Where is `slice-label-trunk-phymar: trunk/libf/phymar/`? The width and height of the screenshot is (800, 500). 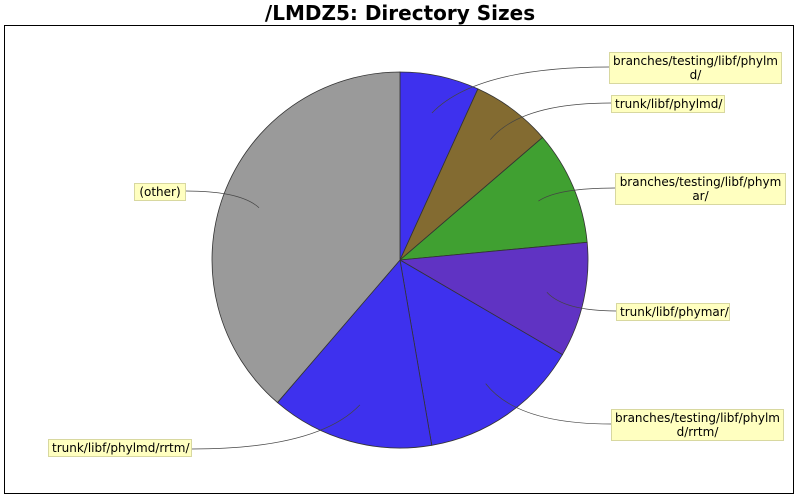 slice-label-trunk-phymar: trunk/libf/phymar/ is located at coordinates (673, 312).